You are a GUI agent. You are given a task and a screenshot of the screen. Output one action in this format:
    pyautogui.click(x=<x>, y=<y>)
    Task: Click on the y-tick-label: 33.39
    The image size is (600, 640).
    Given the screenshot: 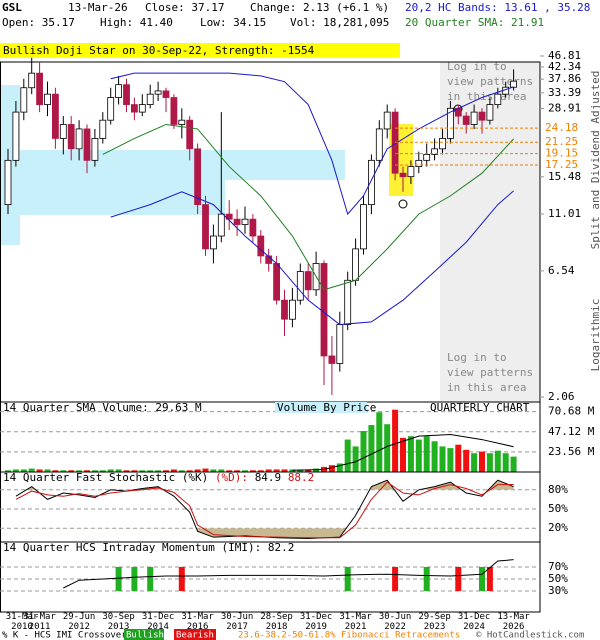 What is the action you would take?
    pyautogui.click(x=564, y=92)
    